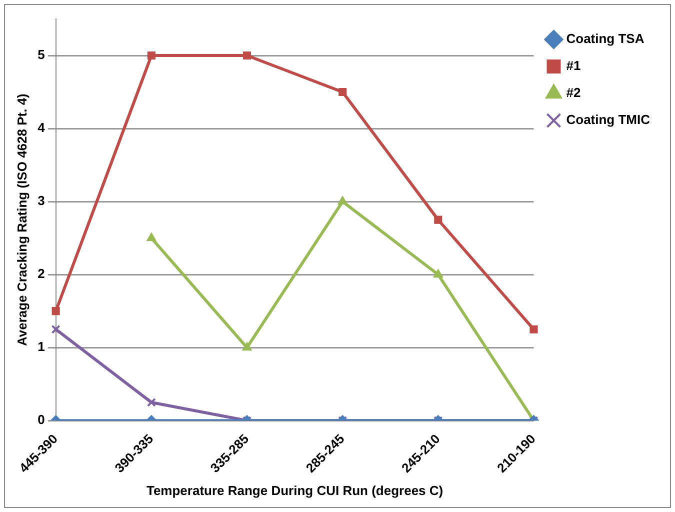 The image size is (675, 512). What do you see at coordinates (608, 120) in the screenshot?
I see `legend-label: Coating TMIC` at bounding box center [608, 120].